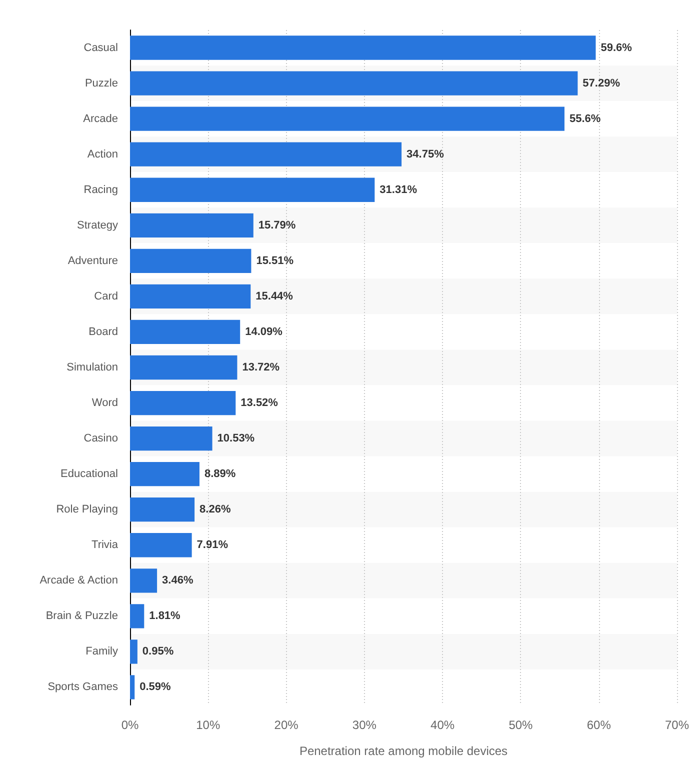  I want to click on data-label: 1.81%, so click(165, 616).